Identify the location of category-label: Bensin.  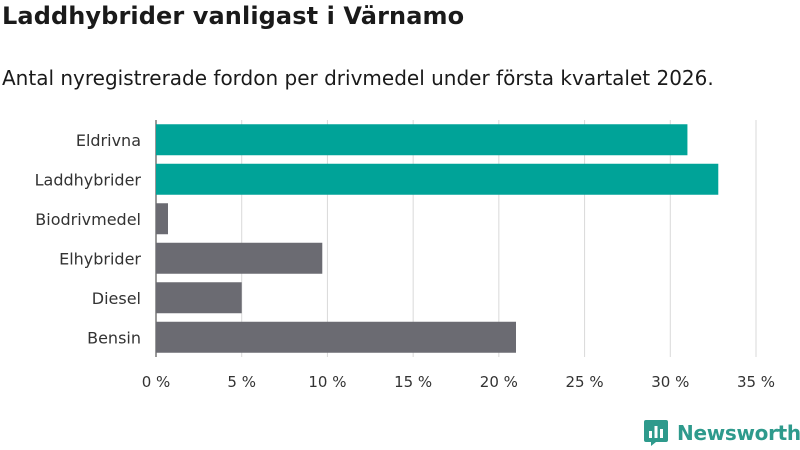
(114, 337).